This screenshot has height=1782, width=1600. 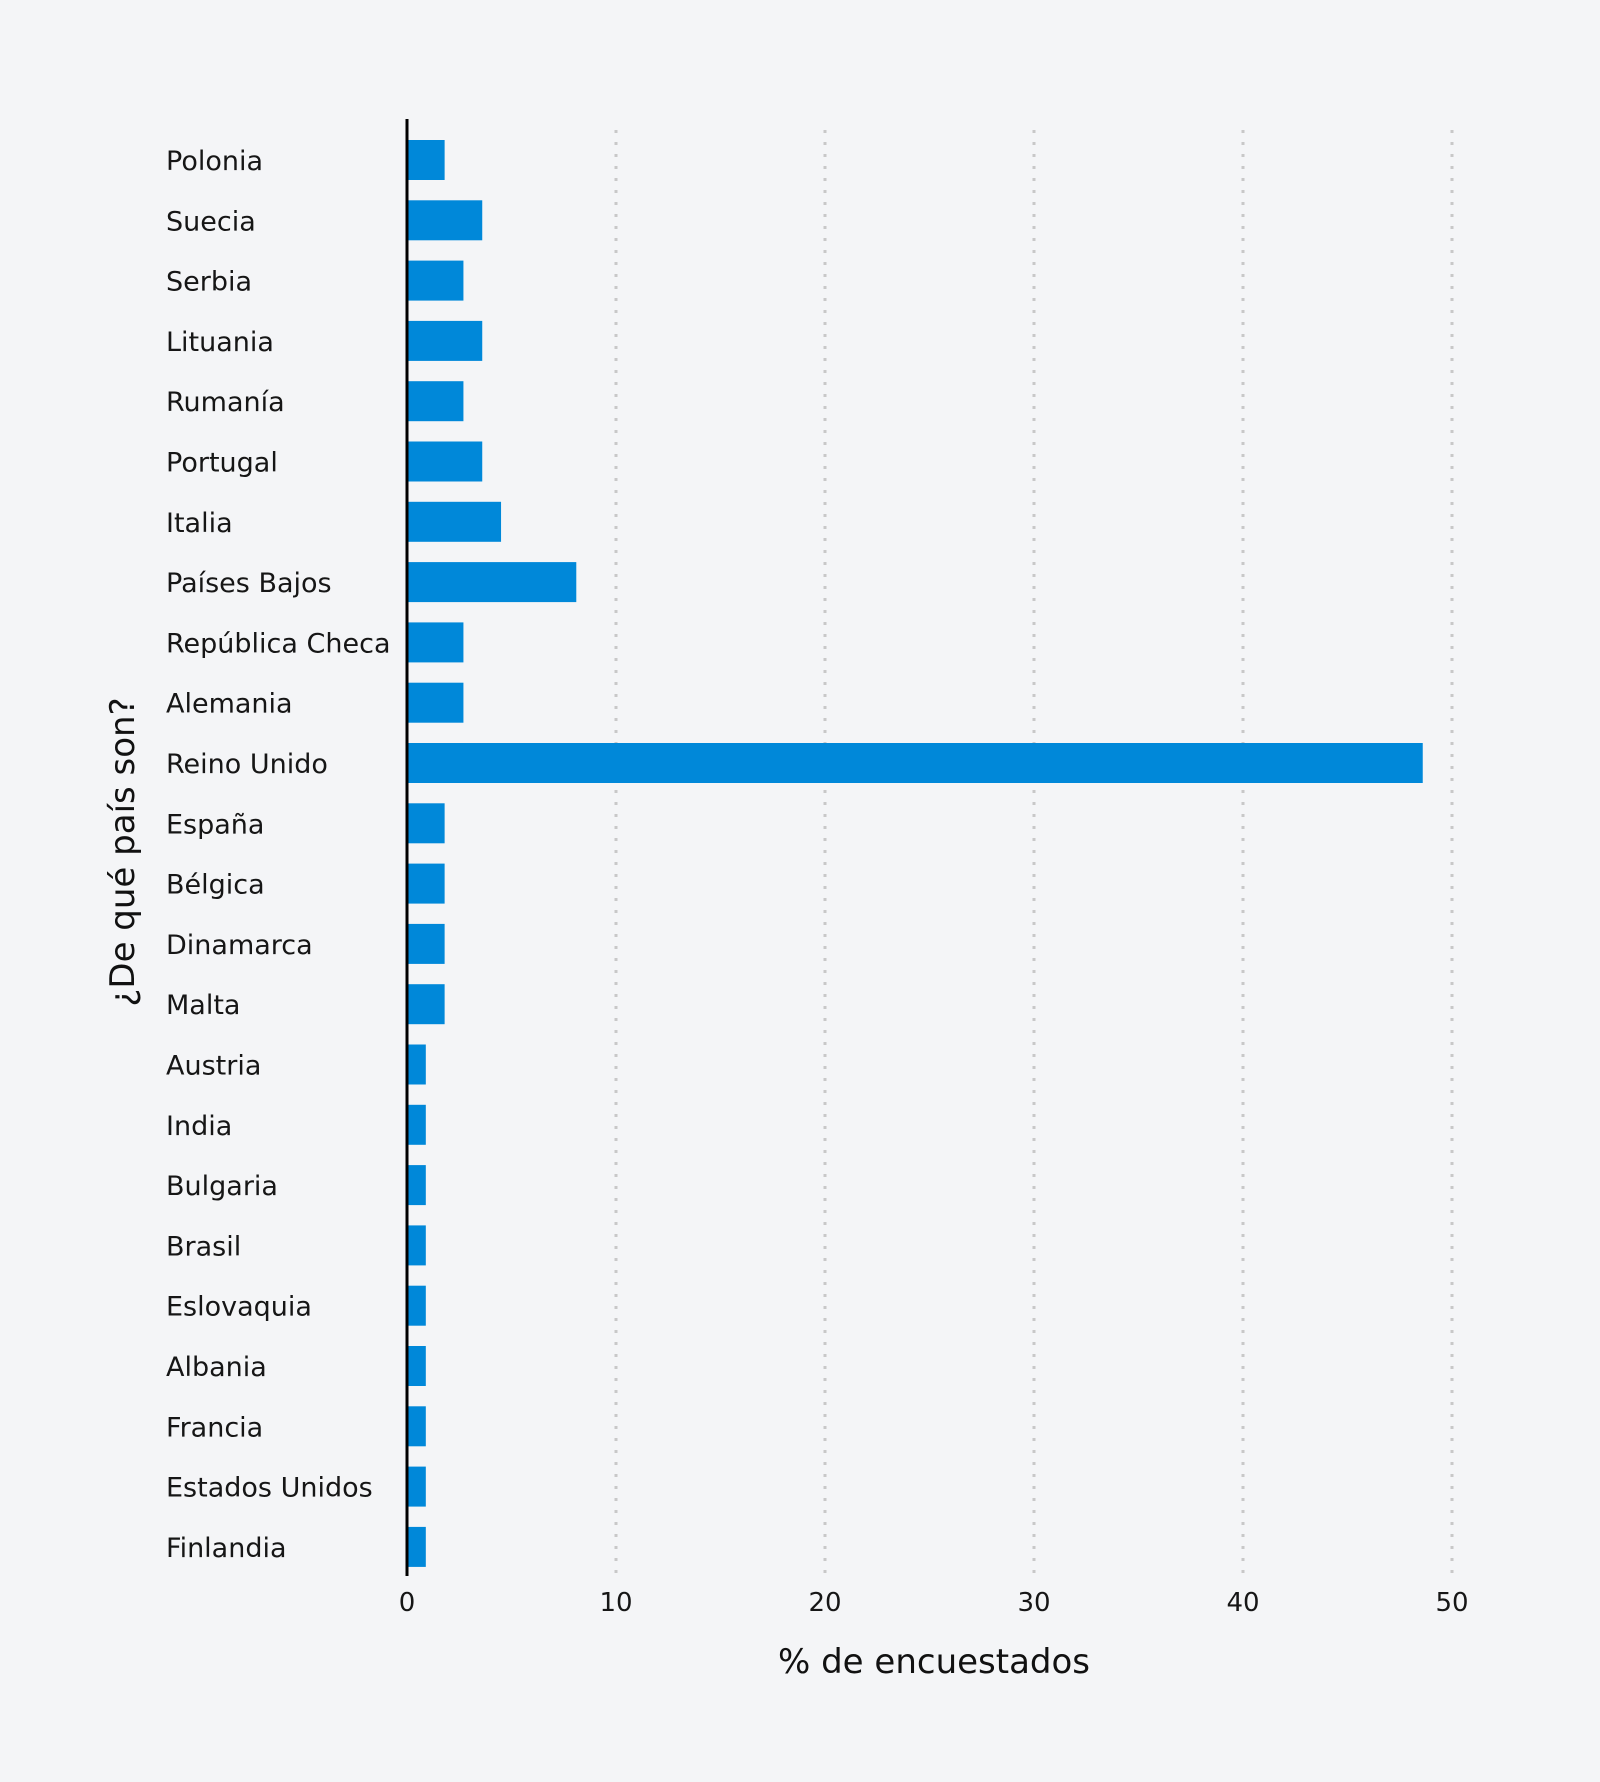 I want to click on category-label: Finlandia, so click(x=226, y=1548).